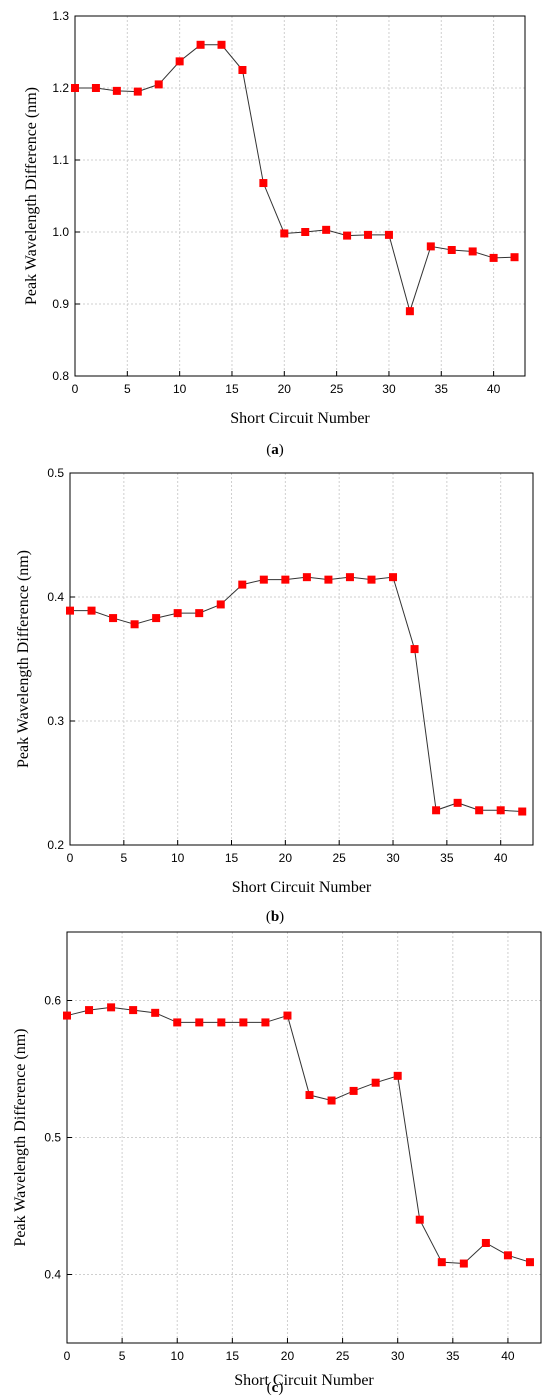 Image resolution: width=550 pixels, height=1400 pixels. I want to click on panel-caption: (a), so click(275, 450).